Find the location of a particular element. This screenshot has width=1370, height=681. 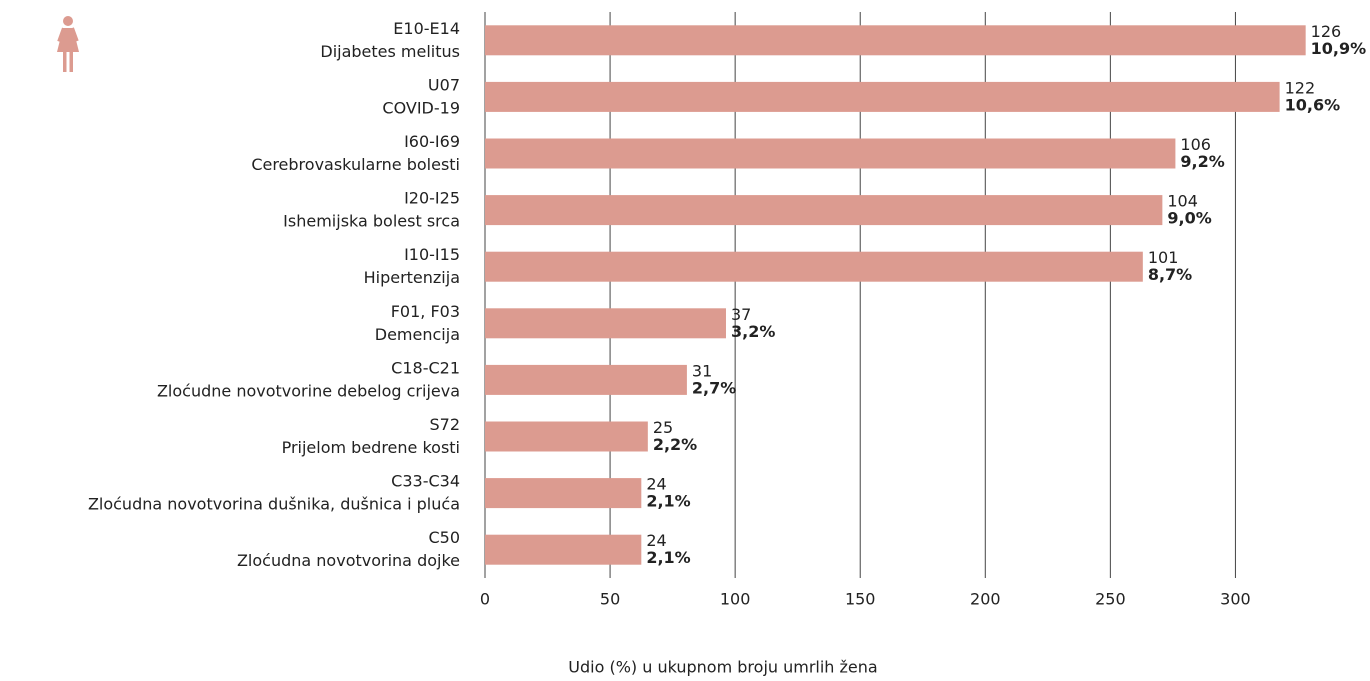

x-tick-label: 300 is located at coordinates (1235, 599).